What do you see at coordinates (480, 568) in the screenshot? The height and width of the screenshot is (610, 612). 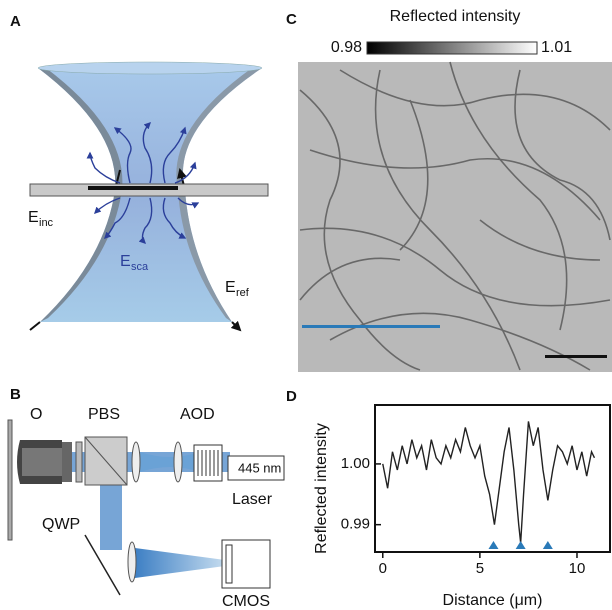 I see `x-tick-label: 5` at bounding box center [480, 568].